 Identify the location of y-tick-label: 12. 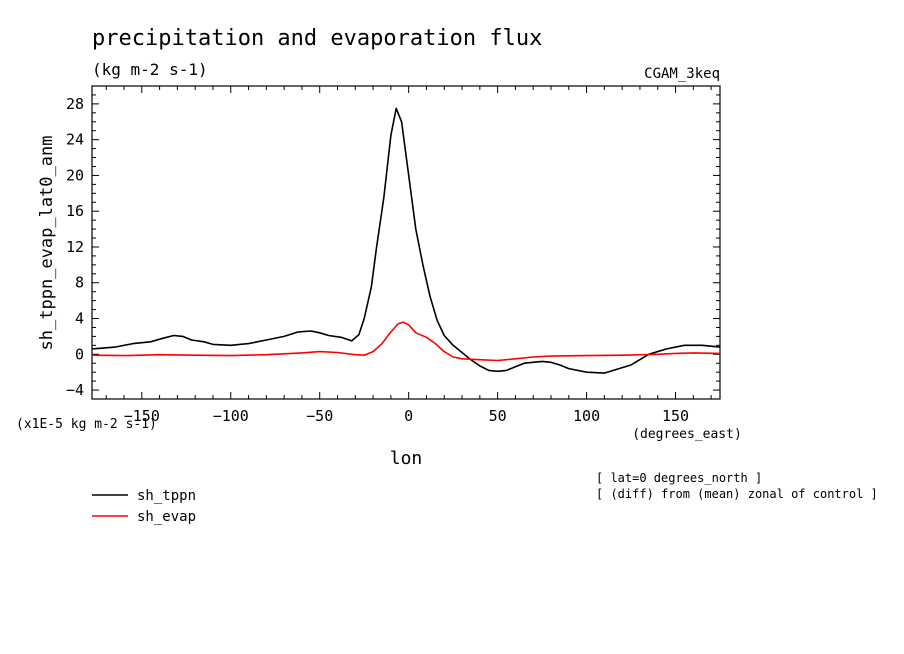
(75, 247).